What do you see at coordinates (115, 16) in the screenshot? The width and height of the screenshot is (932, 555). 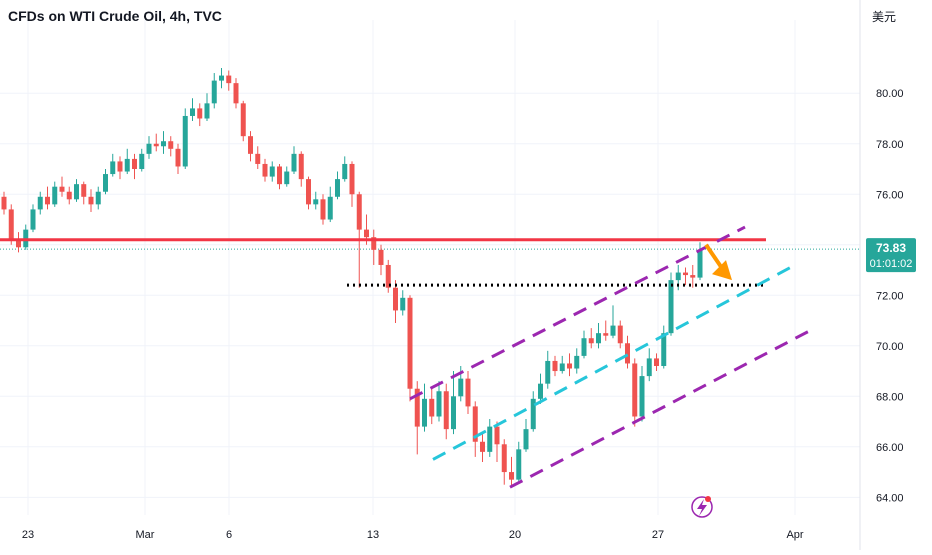 I see `chart-title: CFDs on WTI Crude Oil, 4h, TVC` at bounding box center [115, 16].